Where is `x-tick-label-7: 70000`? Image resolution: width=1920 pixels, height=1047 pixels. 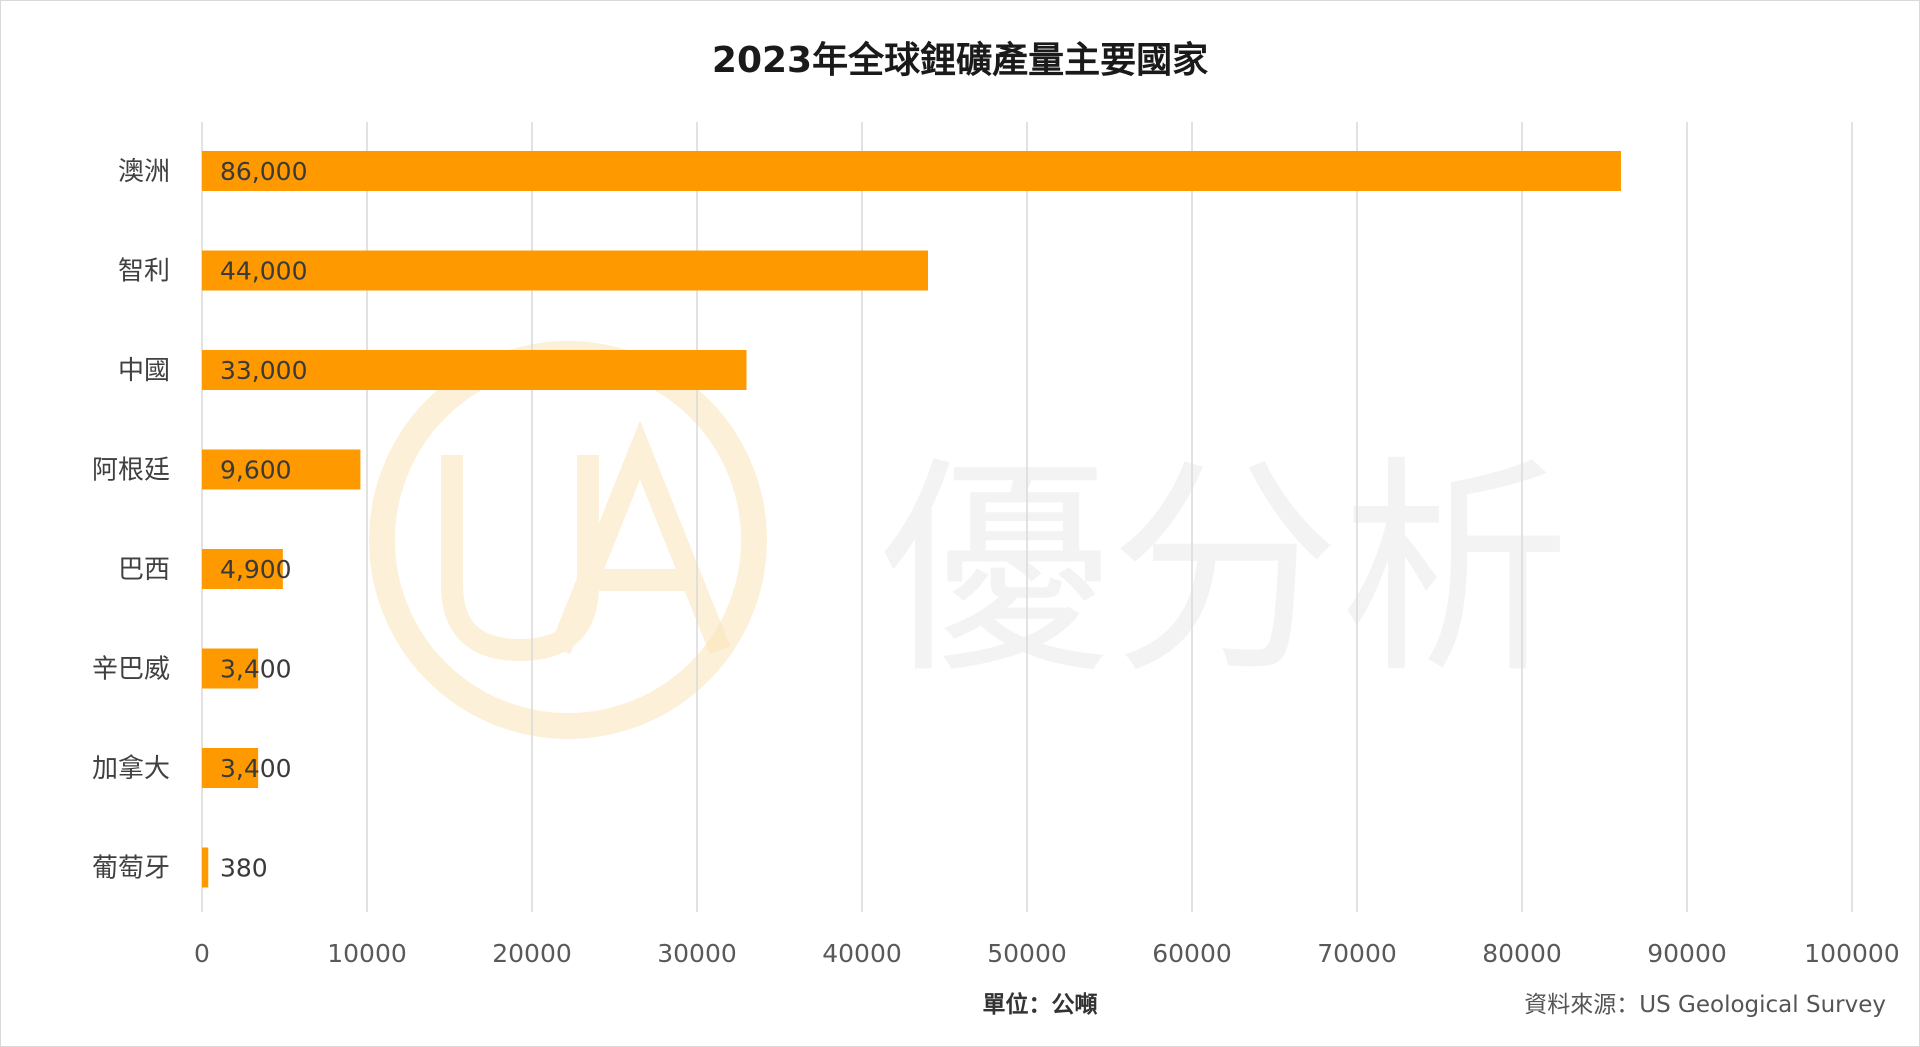 x-tick-label-7: 70000 is located at coordinates (1357, 953).